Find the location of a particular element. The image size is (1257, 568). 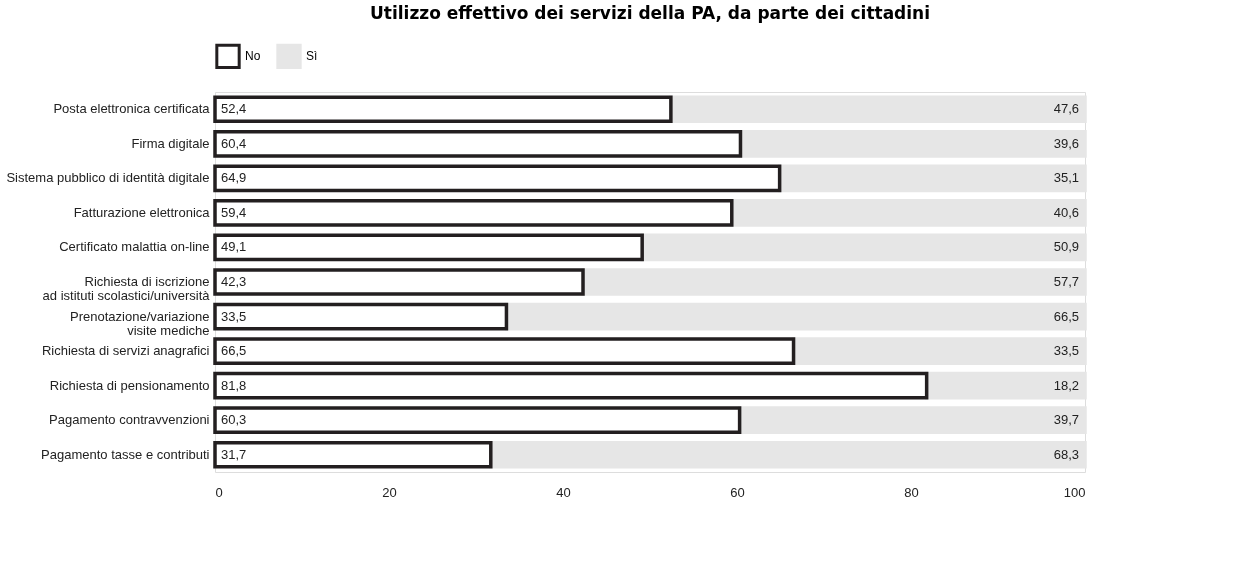

data-label: 60,4 is located at coordinates (234, 143).